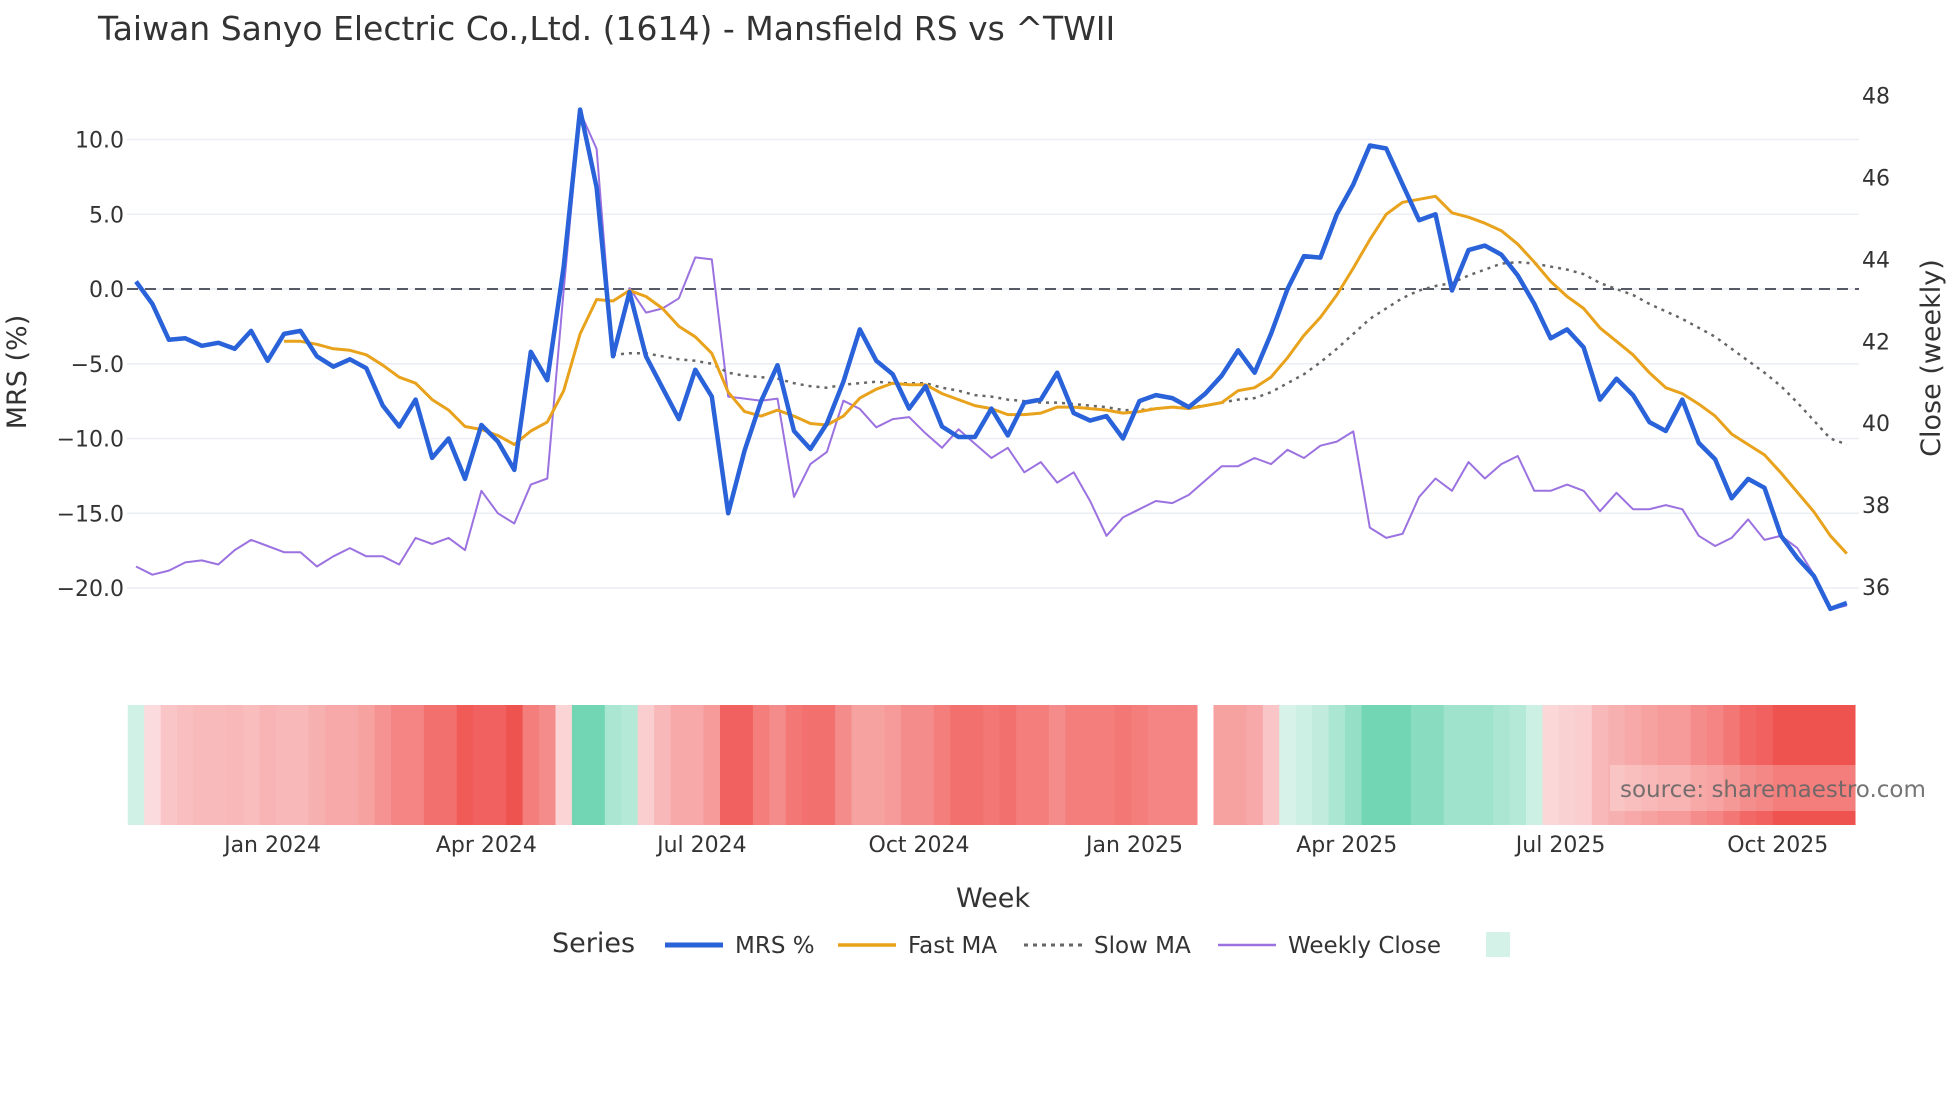 The width and height of the screenshot is (1960, 1102). What do you see at coordinates (90, 589) in the screenshot?
I see `y-tick-label: −20.0` at bounding box center [90, 589].